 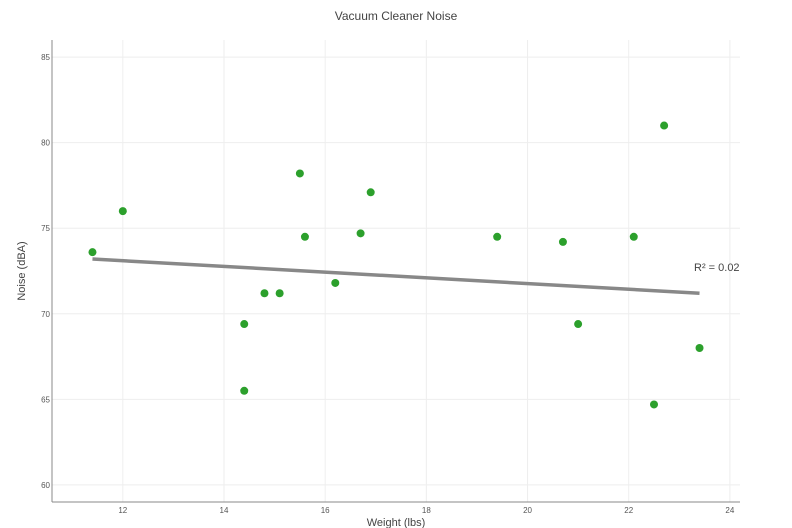 What do you see at coordinates (224, 510) in the screenshot?
I see `x-tick-label: 14` at bounding box center [224, 510].